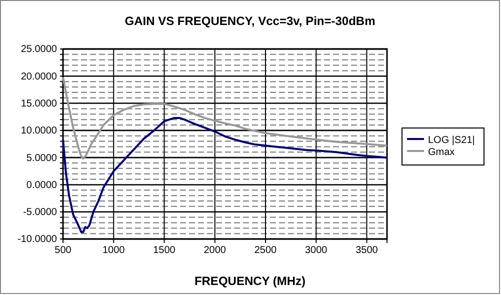 The image size is (501, 295). I want to click on y-tick-label: 15.0000, so click(39, 104).